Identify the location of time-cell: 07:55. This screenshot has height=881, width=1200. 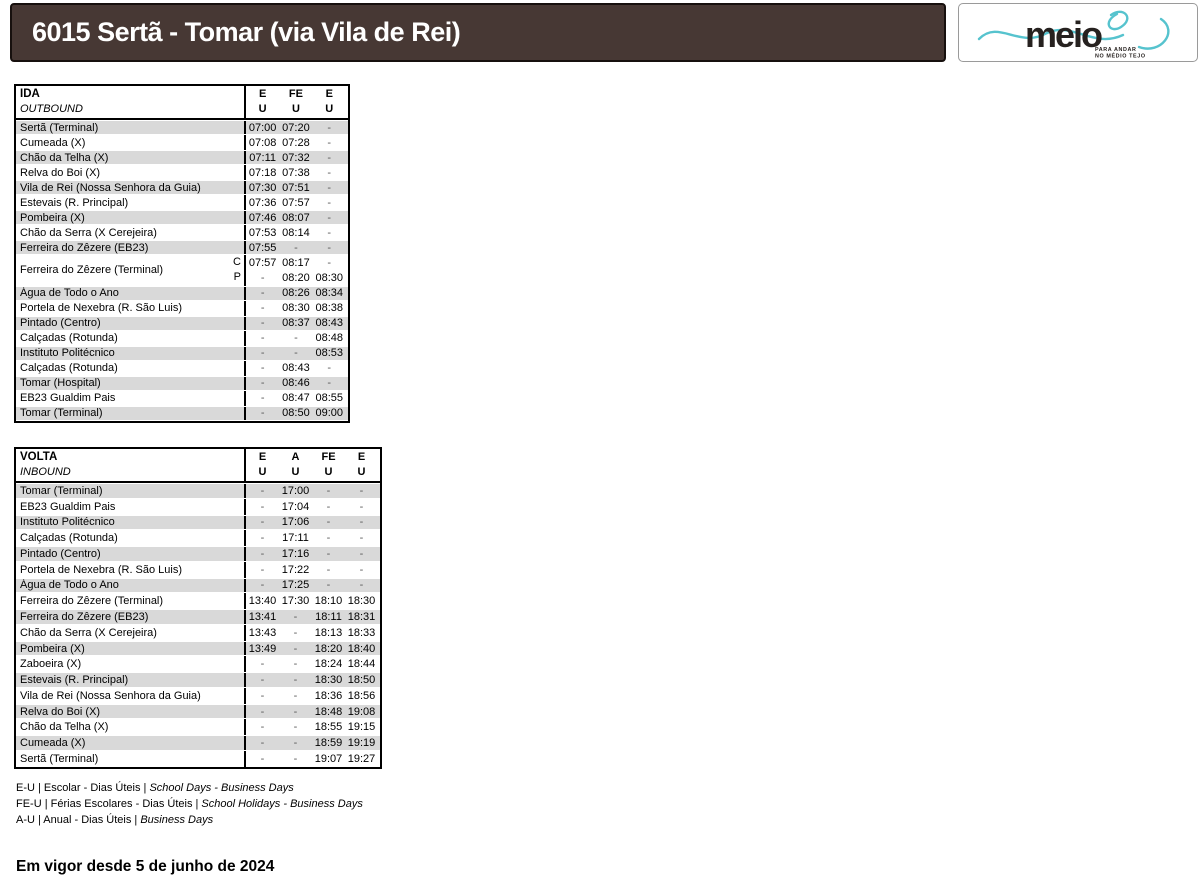
(262, 247).